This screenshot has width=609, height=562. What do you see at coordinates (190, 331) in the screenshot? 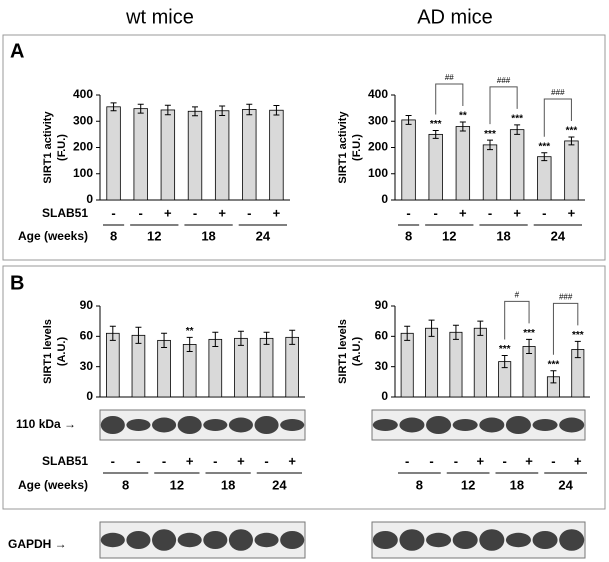
I see `significance: **` at bounding box center [190, 331].